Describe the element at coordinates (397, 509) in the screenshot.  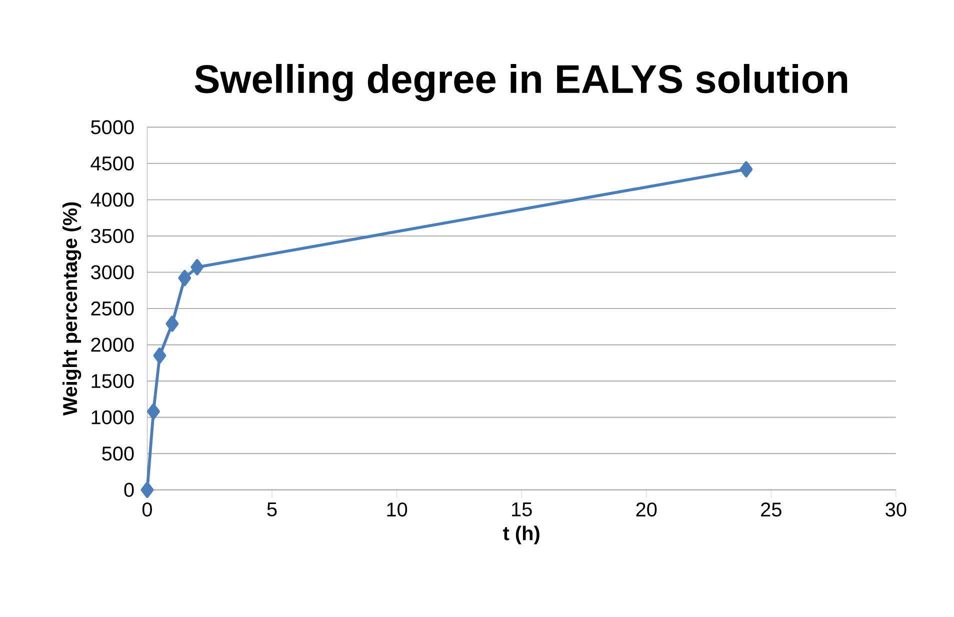
I see `x-tick-label: 10` at that location.